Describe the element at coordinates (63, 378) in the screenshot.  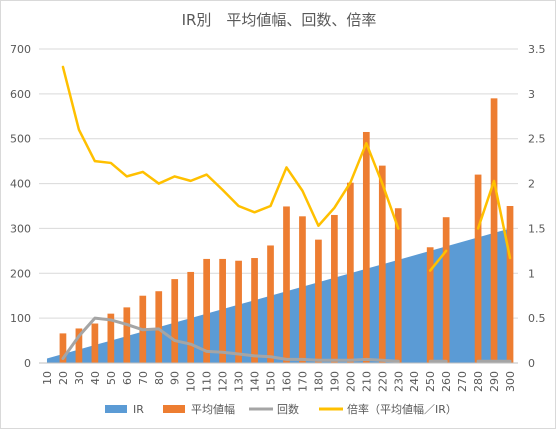
I see `x-tick-label: 20` at that location.